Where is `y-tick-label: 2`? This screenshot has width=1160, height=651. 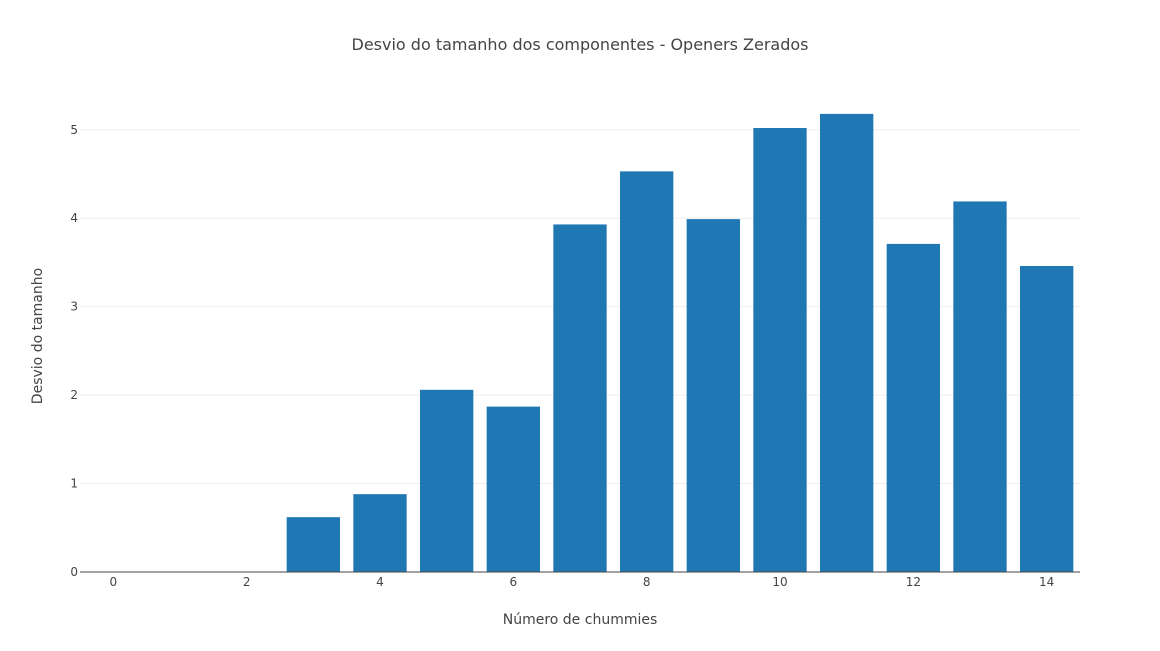
y-tick-label: 2 is located at coordinates (74, 395).